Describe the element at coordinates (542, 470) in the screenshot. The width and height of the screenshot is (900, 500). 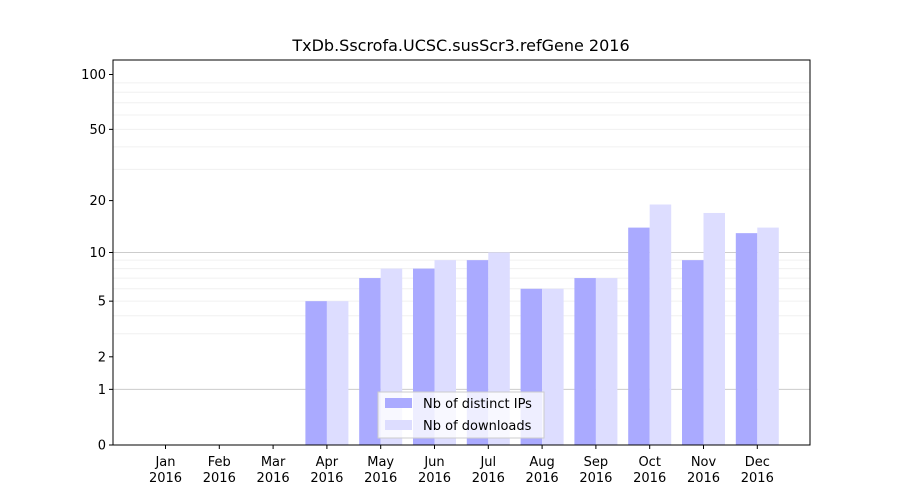
I see `x-tick-label: Aug 2016` at that location.